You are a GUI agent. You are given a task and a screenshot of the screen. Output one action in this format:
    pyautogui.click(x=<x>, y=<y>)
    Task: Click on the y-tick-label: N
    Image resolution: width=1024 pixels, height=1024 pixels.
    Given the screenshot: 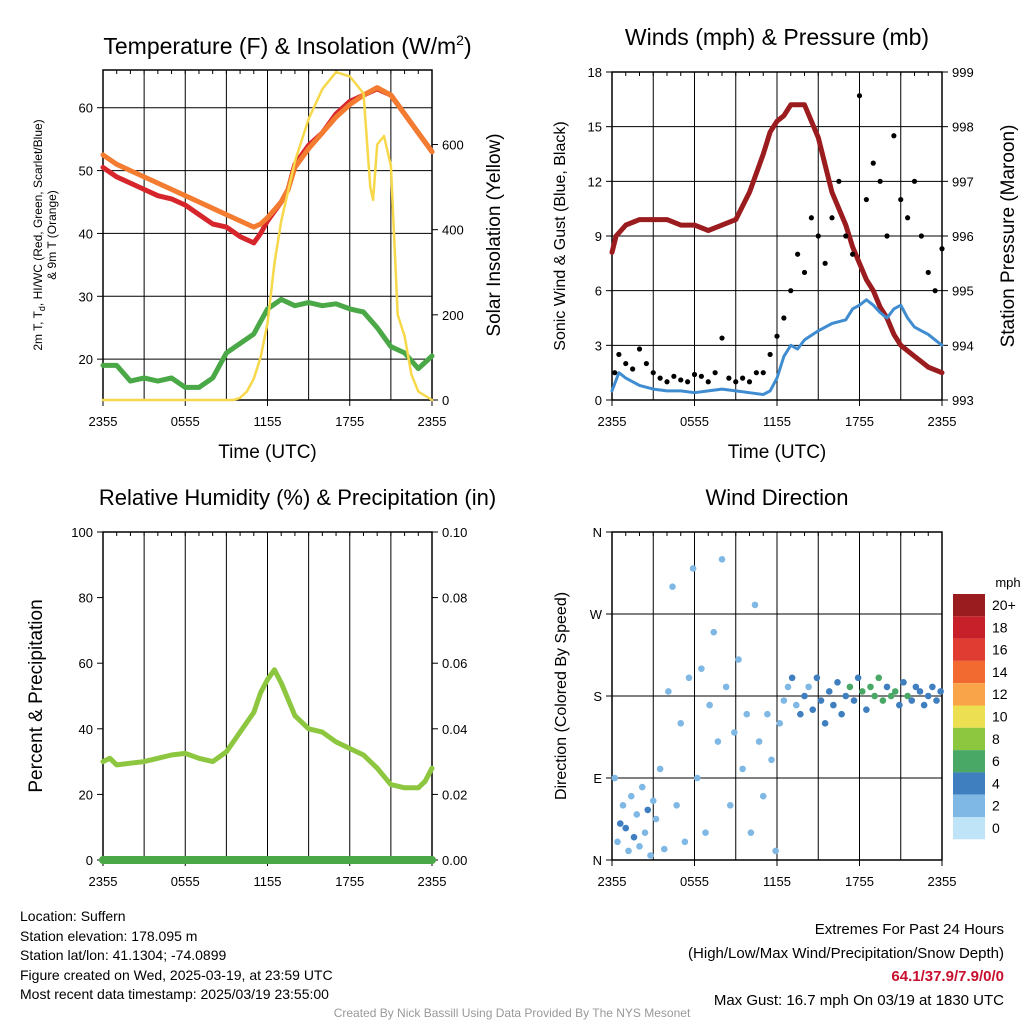 What is the action you would take?
    pyautogui.click(x=597, y=532)
    